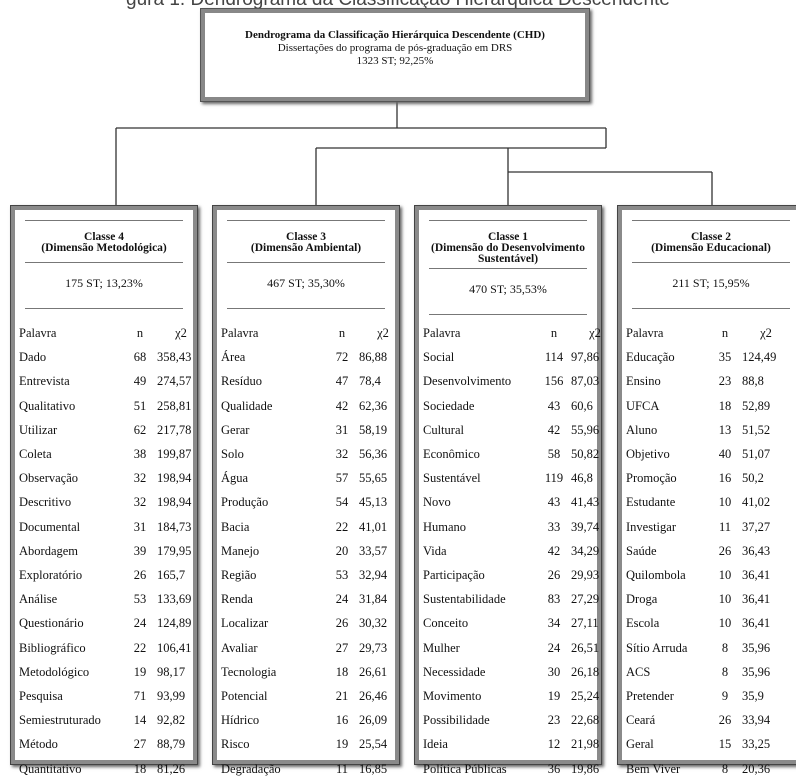 This screenshot has width=796, height=784. Describe the element at coordinates (245, 623) in the screenshot. I see `row-word: Localizar` at that location.